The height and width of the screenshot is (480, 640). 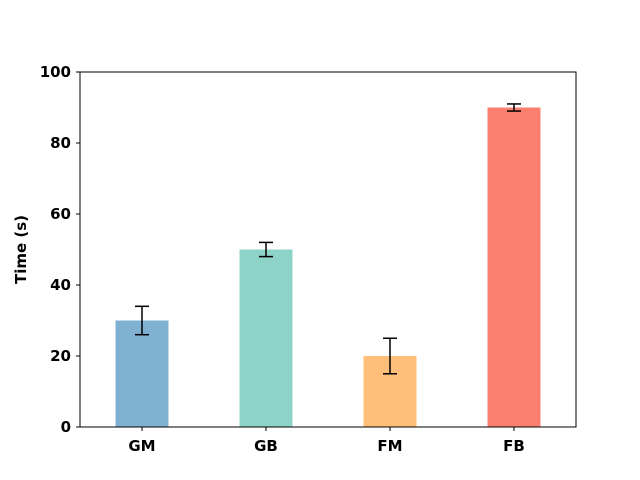 What do you see at coordinates (514, 446) in the screenshot?
I see `x-tick-label-fb: FB` at bounding box center [514, 446].